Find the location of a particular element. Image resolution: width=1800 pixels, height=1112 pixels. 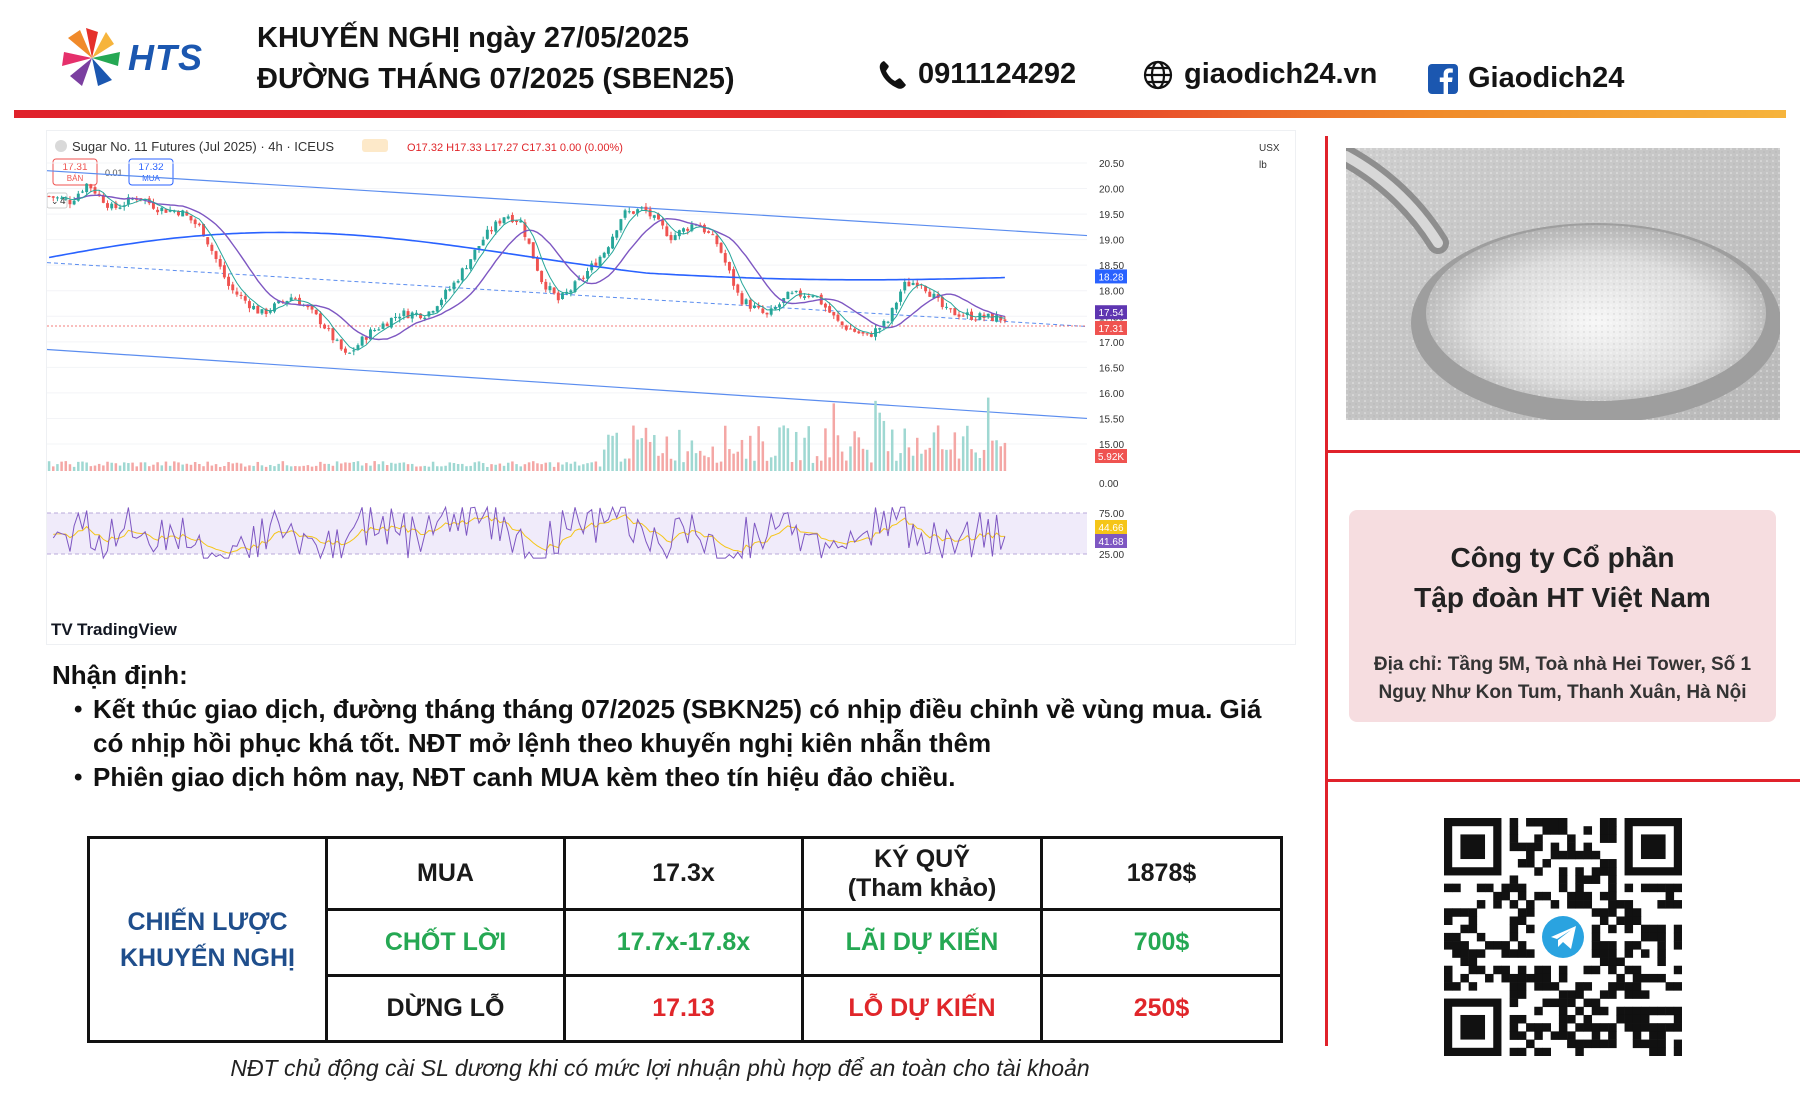

margin-value-cell: 1878$ is located at coordinates (1161, 873).